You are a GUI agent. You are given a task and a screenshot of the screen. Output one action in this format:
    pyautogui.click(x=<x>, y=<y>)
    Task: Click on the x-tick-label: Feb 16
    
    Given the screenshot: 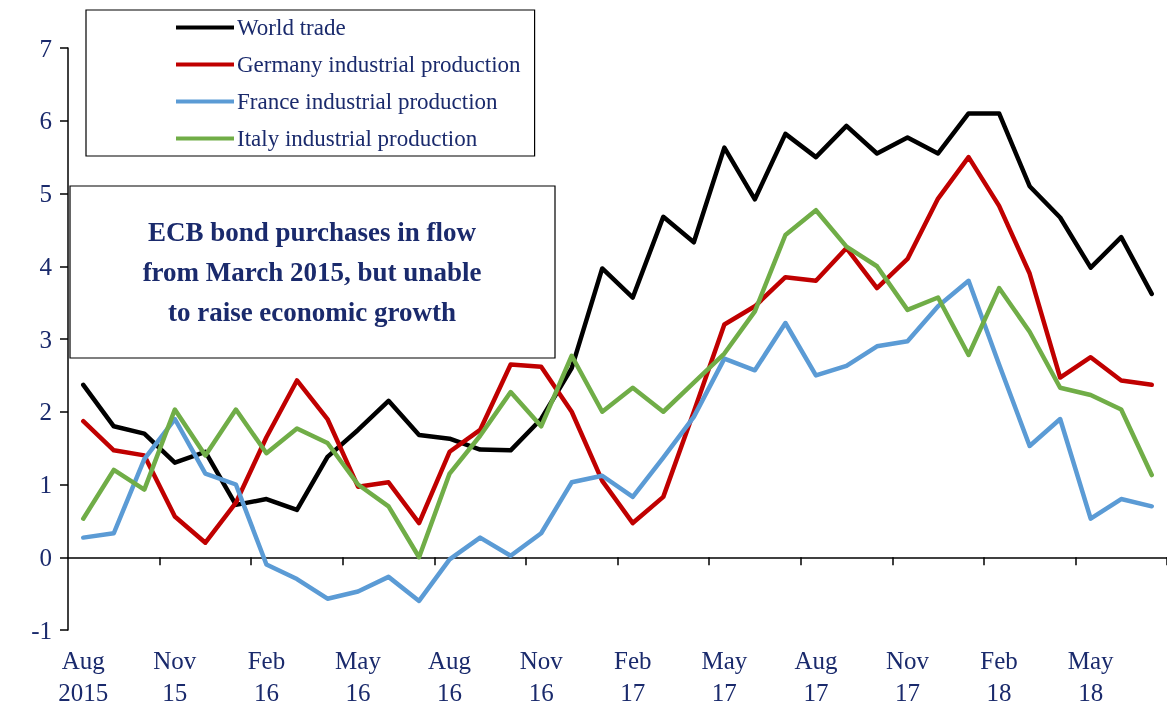 What is the action you would take?
    pyautogui.click(x=266, y=676)
    